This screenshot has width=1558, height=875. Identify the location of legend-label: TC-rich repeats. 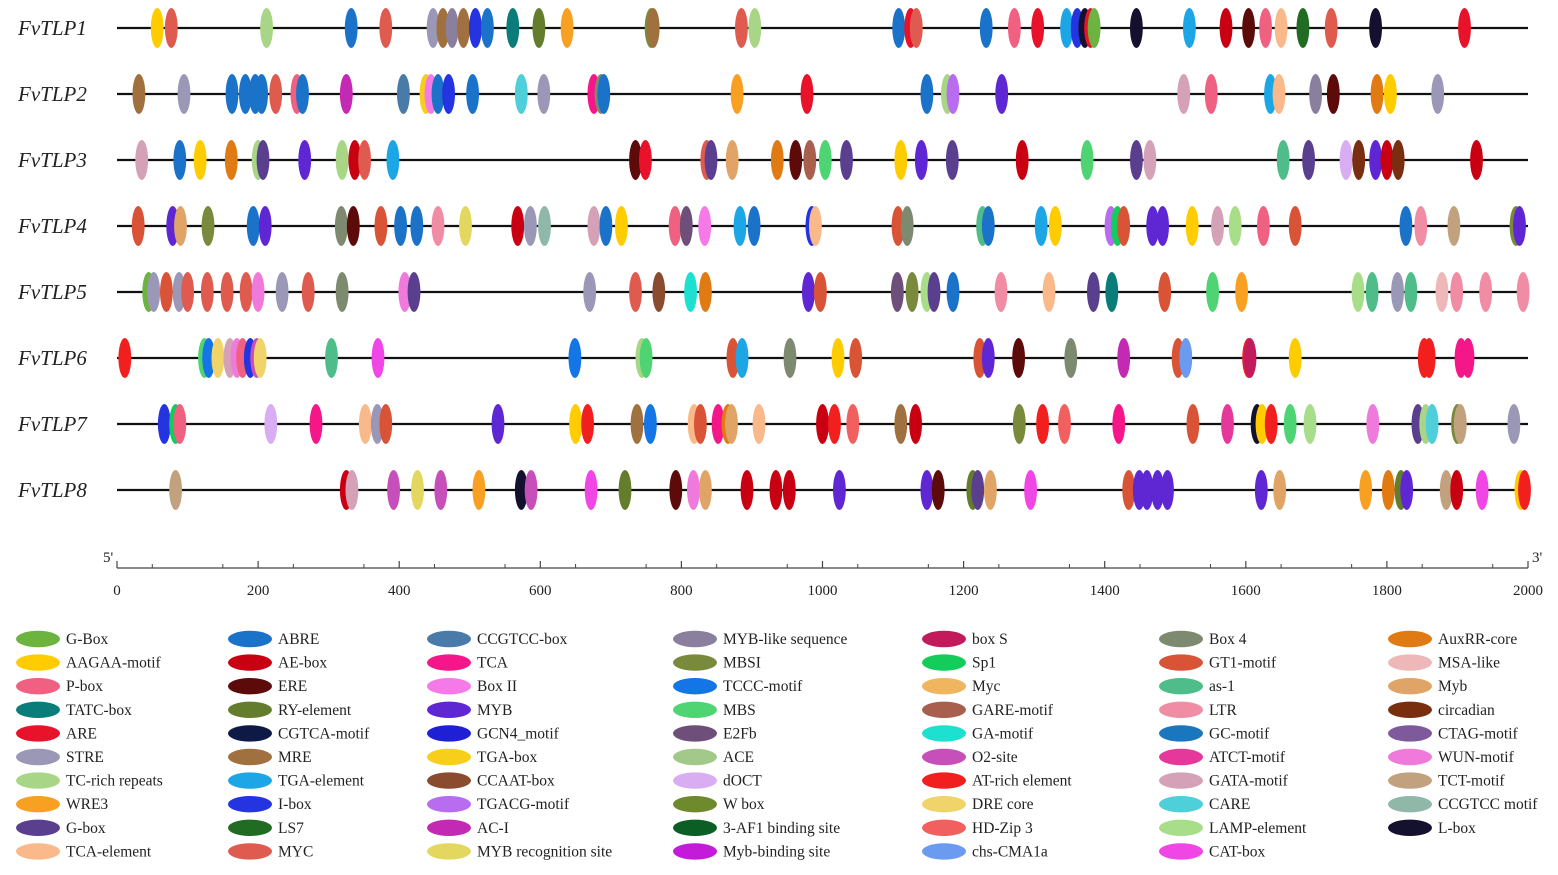
(114, 781).